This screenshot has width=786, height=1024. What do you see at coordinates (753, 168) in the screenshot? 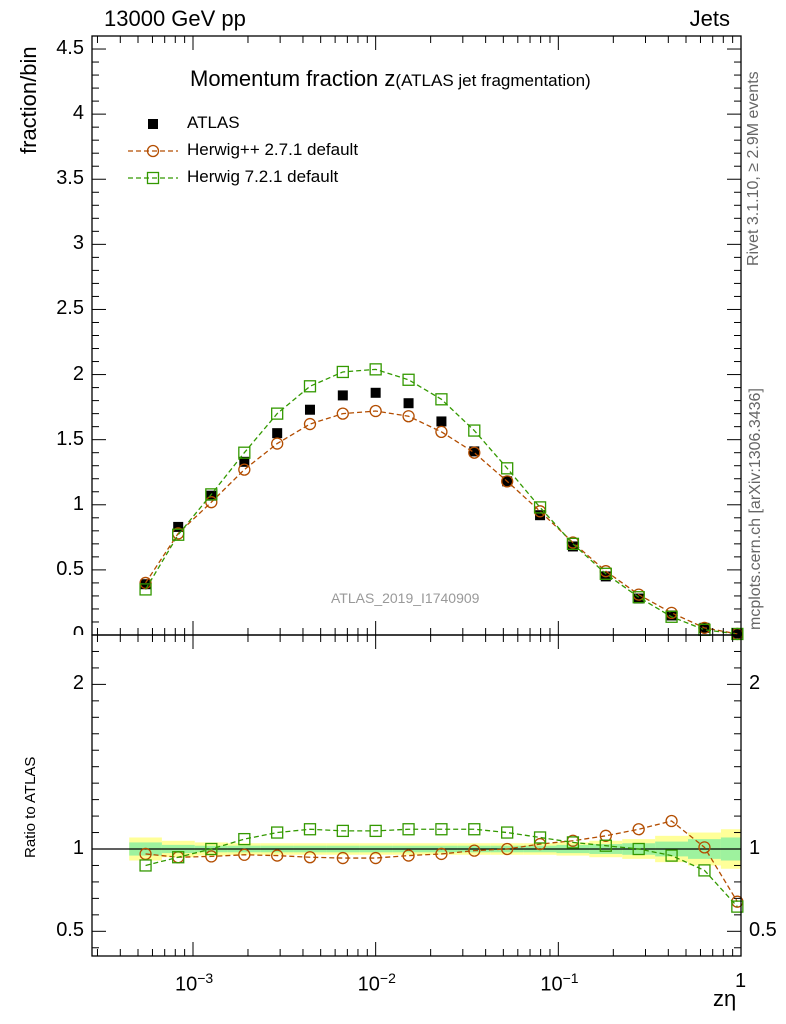
I see `rivet-label: Rivet 3.1.10, ≥ 2.9M events` at bounding box center [753, 168].